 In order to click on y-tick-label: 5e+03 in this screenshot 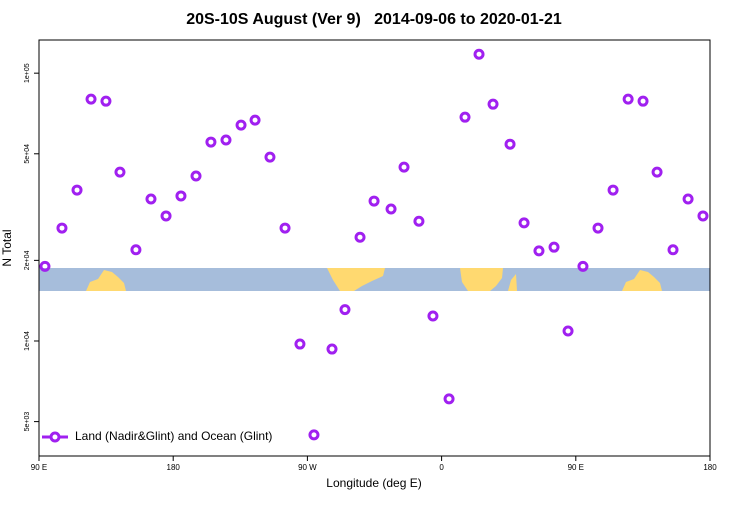, I will do `click(27, 422)`.